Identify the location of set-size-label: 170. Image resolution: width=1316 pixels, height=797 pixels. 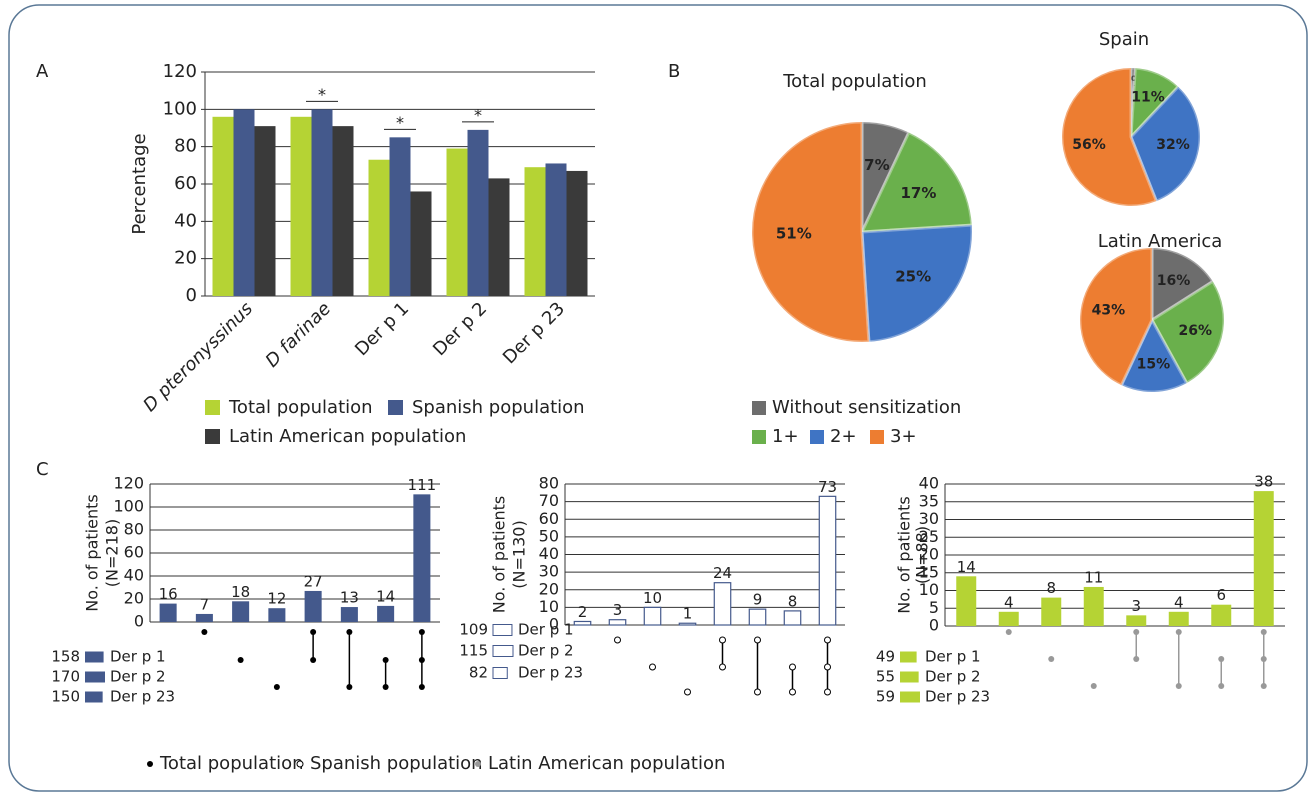
(65, 677).